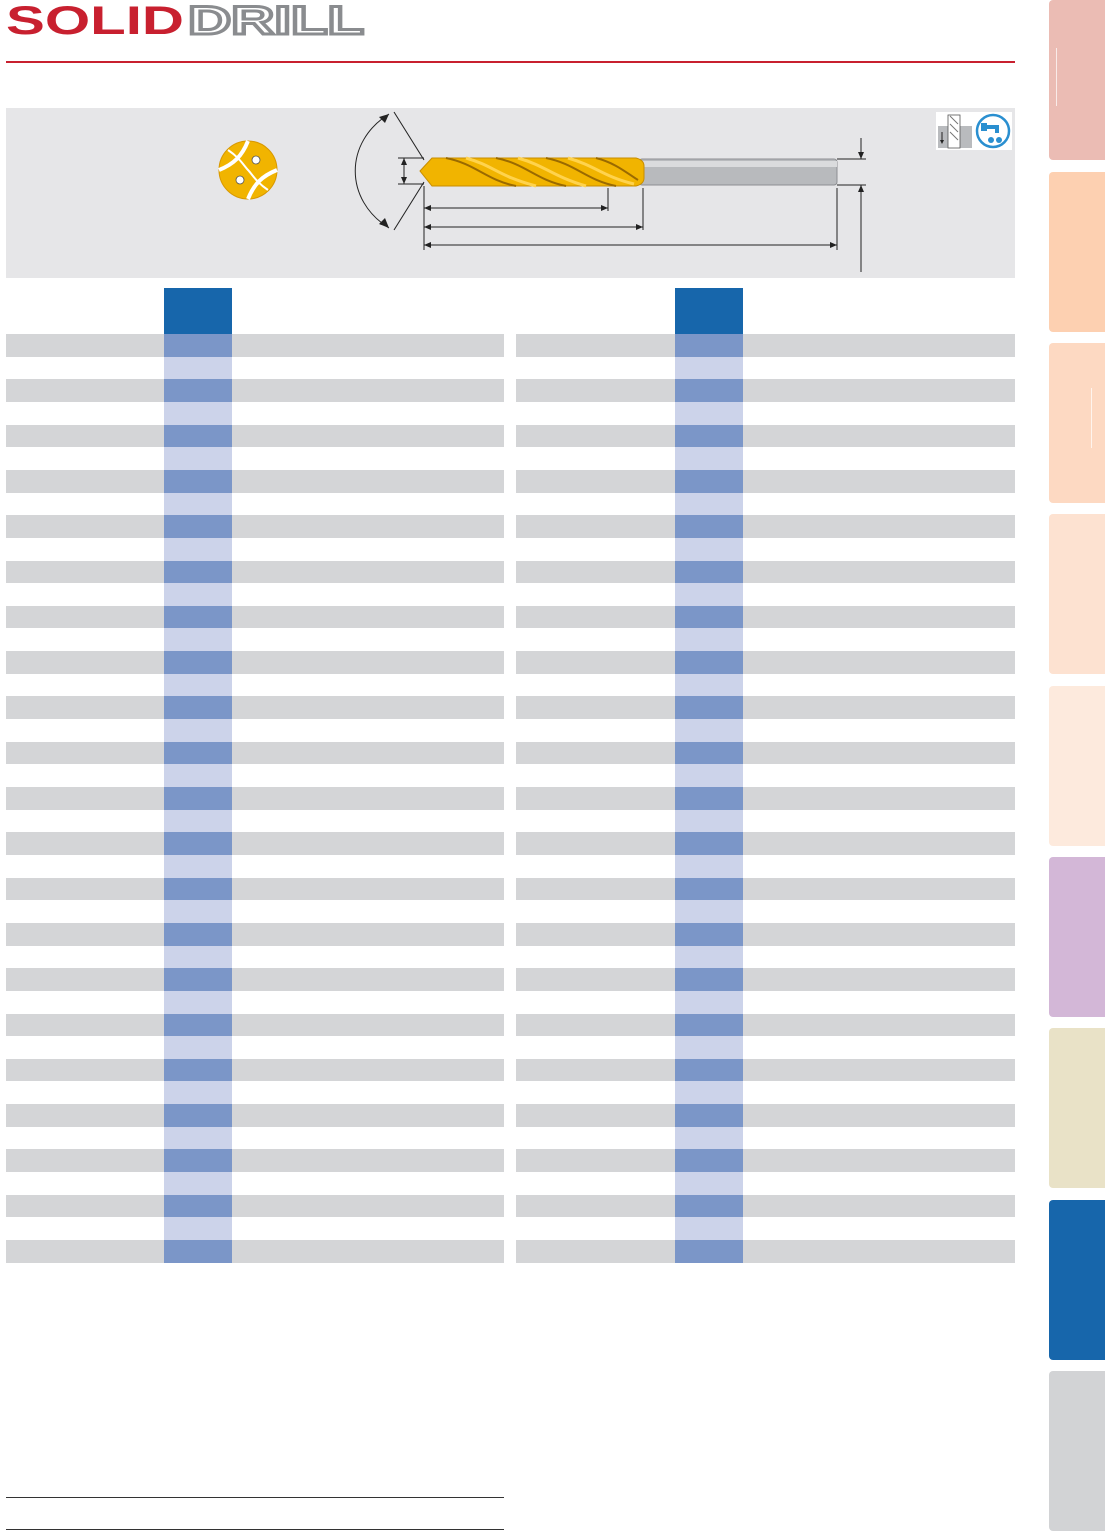 This screenshot has width=1105, height=1532. Describe the element at coordinates (248, 170) in the screenshot. I see `drill-cross-section` at that location.